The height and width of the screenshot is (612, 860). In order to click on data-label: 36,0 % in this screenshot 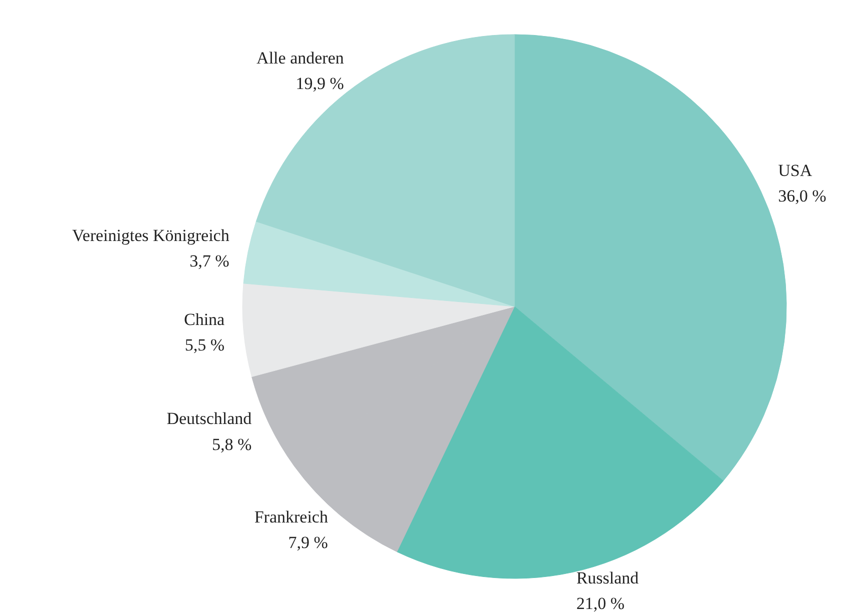, I will do `click(802, 196)`.